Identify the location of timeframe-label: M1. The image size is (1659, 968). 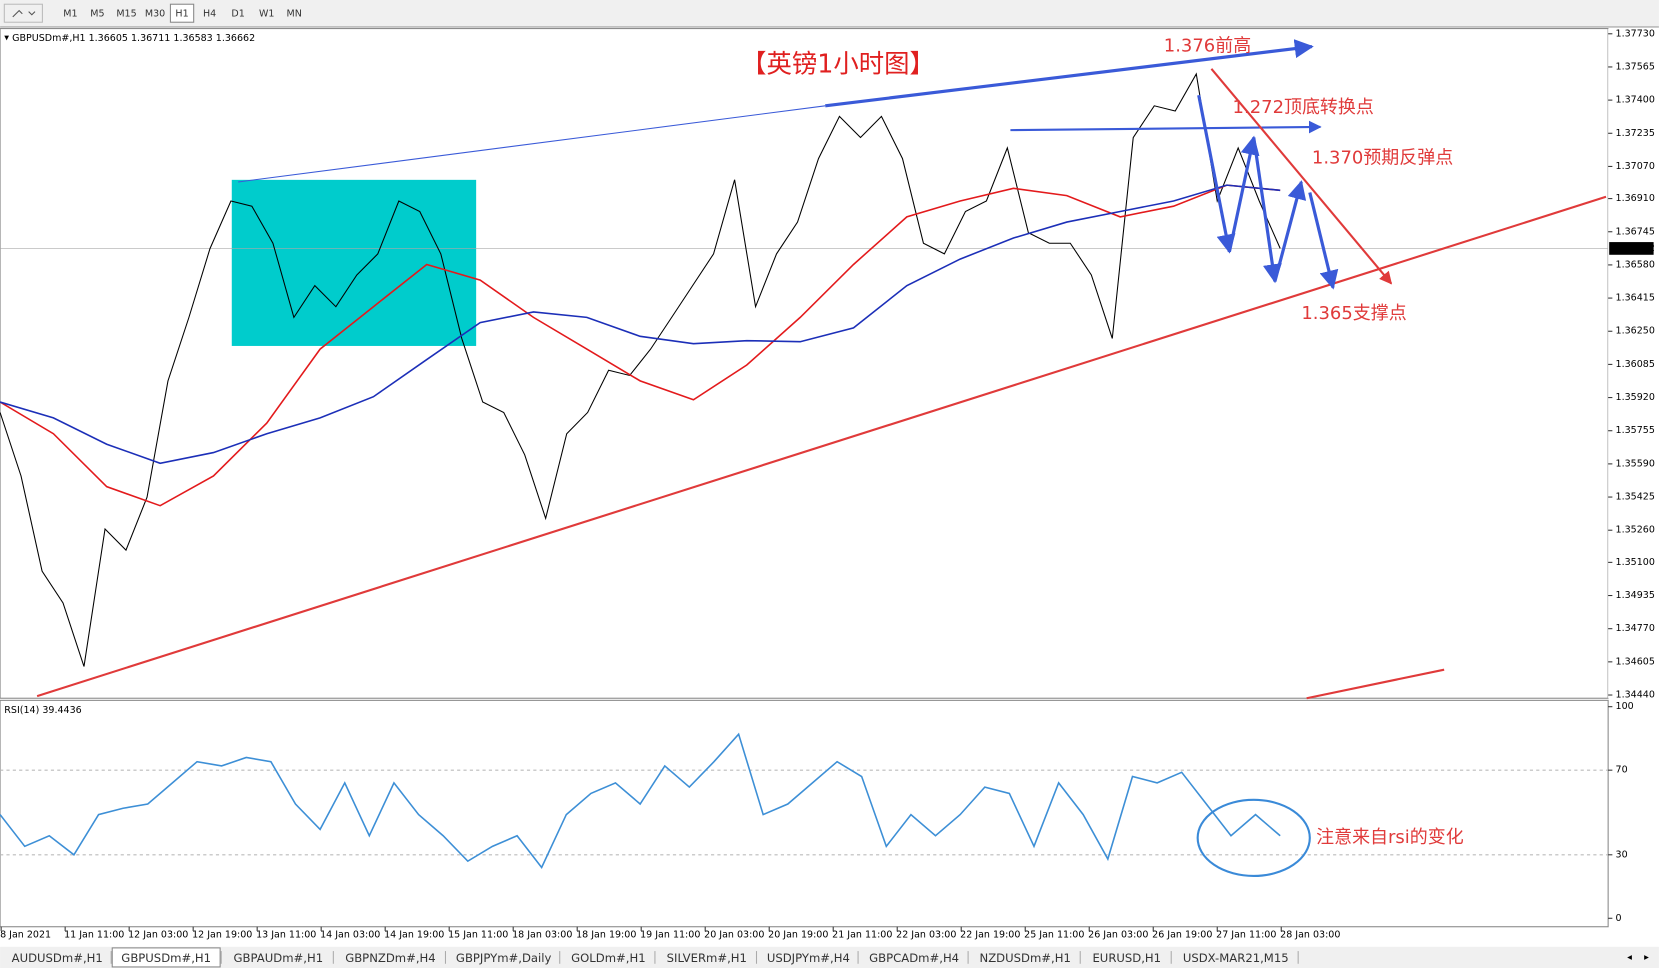
(70, 13).